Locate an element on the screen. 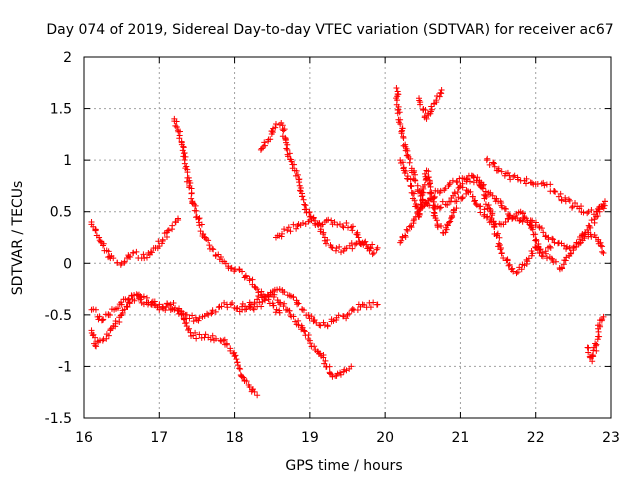 This screenshot has width=640, height=480. y-axis-title: SDTVAR / TECUs is located at coordinates (18, 238).